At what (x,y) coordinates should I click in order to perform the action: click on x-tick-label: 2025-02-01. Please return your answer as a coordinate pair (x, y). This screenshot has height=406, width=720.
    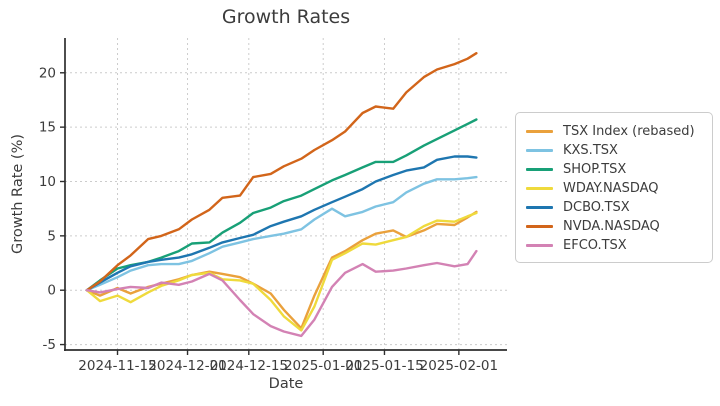
    Looking at the image, I should click on (459, 366).